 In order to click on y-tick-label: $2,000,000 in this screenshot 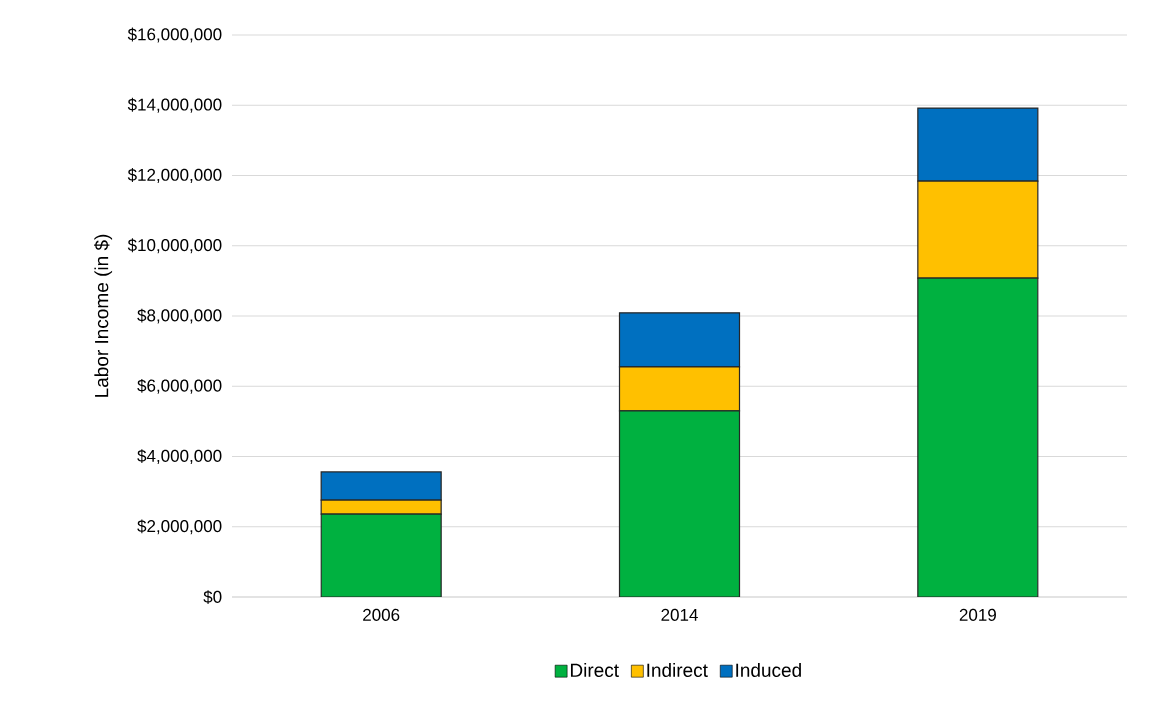, I will do `click(179, 527)`.